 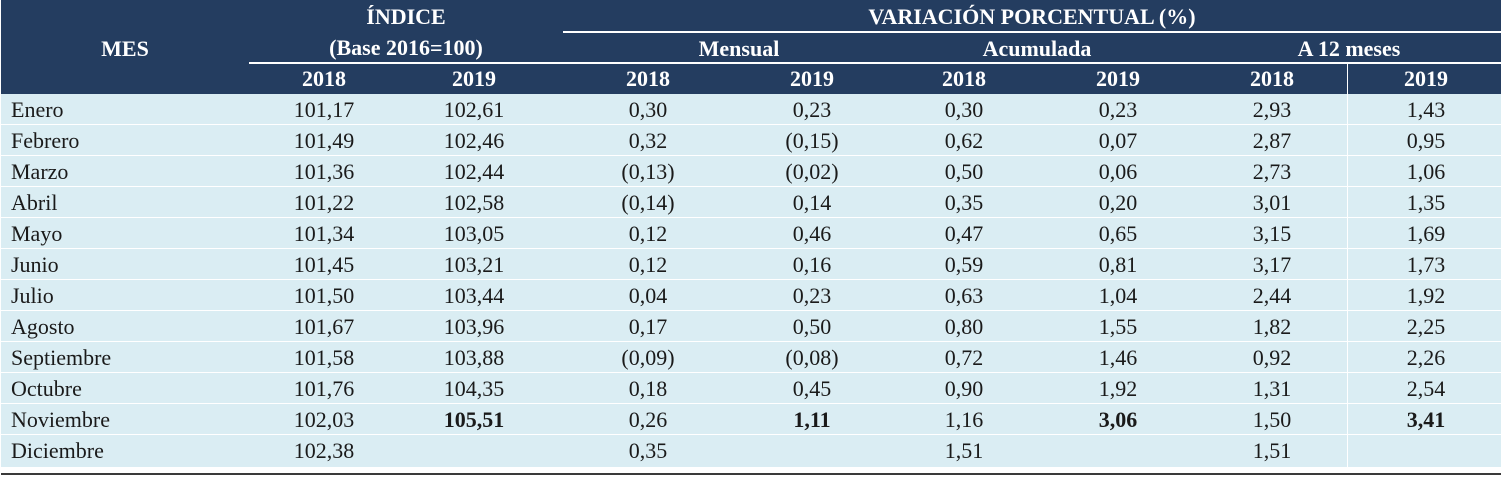 I want to click on value-cell-d2018: 2,87, so click(x=1272, y=140).